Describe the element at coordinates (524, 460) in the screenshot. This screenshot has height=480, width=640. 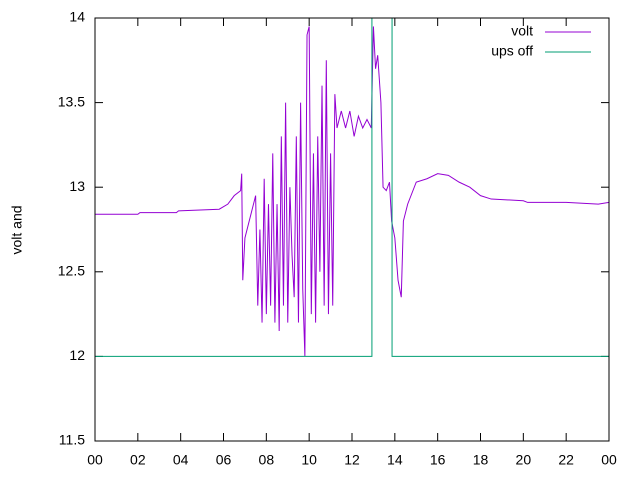
I see `x-tick-label: 20` at that location.